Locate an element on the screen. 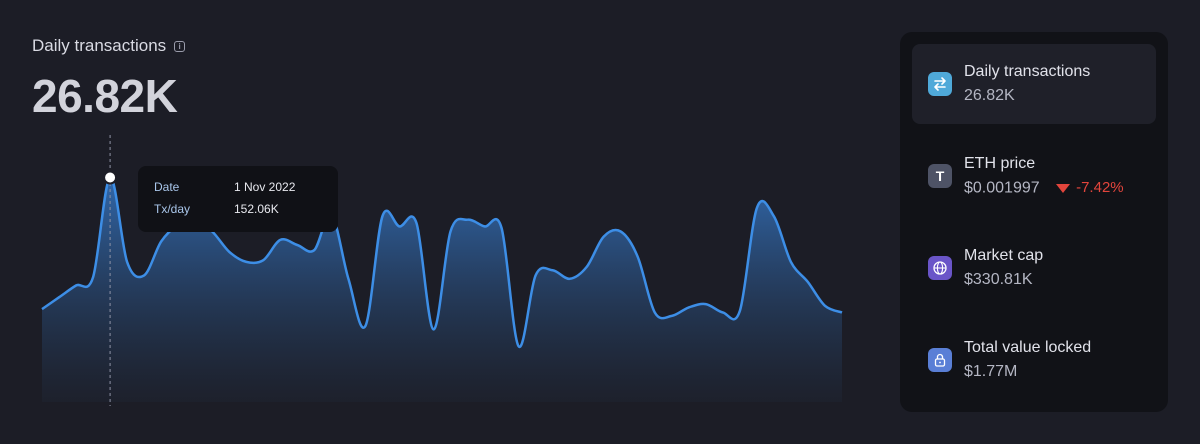 Image resolution: width=1200 pixels, height=444 pixels. sidebar-item-market-cap: Market cap $330.81K is located at coordinates (1034, 268).